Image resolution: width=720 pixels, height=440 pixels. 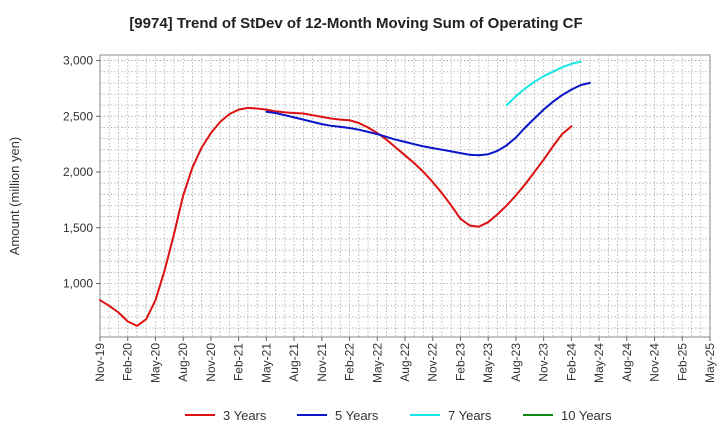 What do you see at coordinates (78, 283) in the screenshot?
I see `y-tick-label: 1,000` at bounding box center [78, 283].